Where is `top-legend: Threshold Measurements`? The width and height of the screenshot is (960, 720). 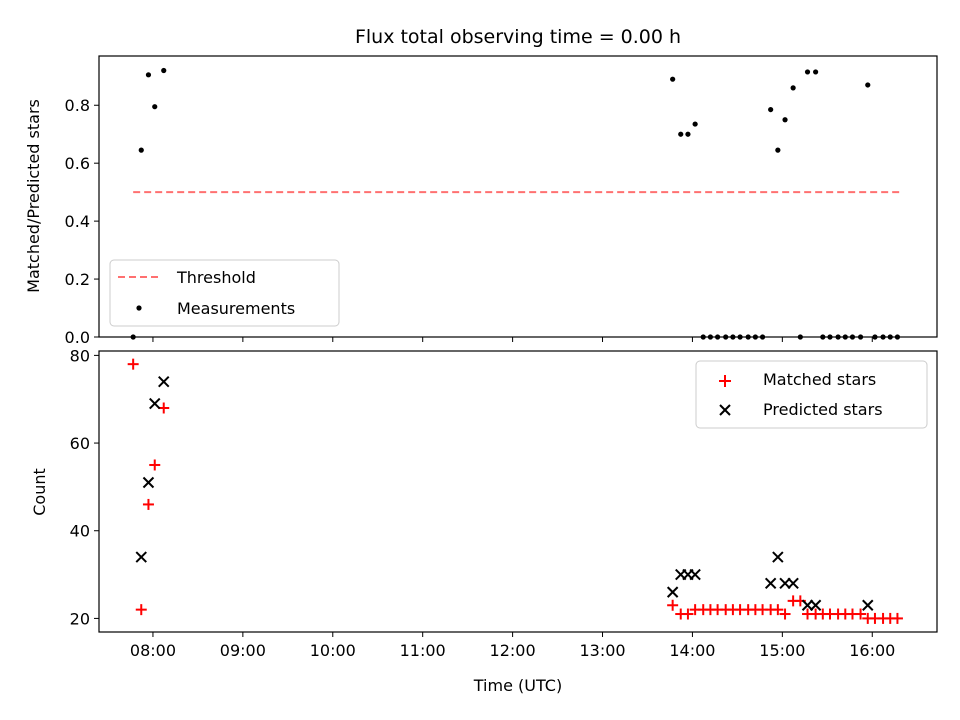 top-legend: Threshold Measurements is located at coordinates (224, 293).